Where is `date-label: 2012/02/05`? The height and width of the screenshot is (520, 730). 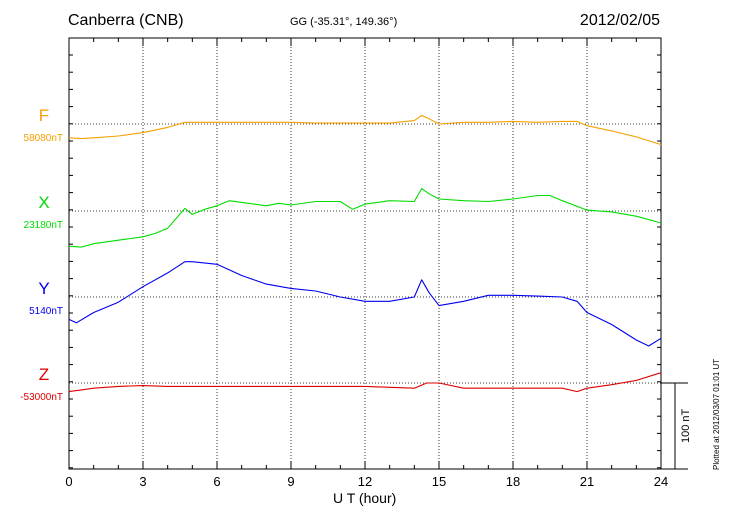
date-label: 2012/02/05 is located at coordinates (619, 20).